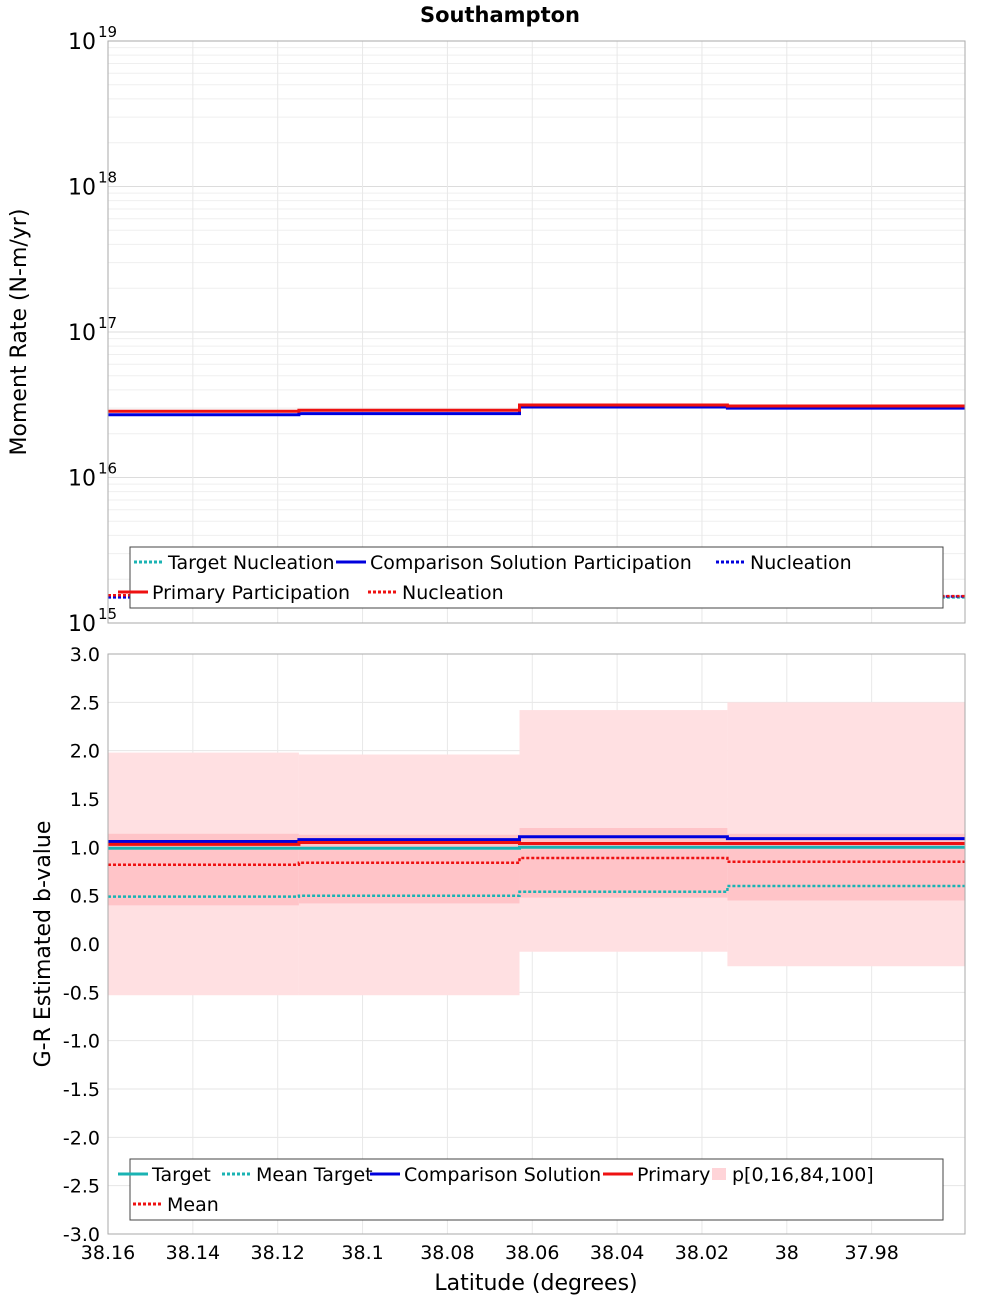 Image resolution: width=1000 pixels, height=1304 pixels. I want to click on b-value-y-axis-label: G-R Estimated b-value, so click(43, 944).